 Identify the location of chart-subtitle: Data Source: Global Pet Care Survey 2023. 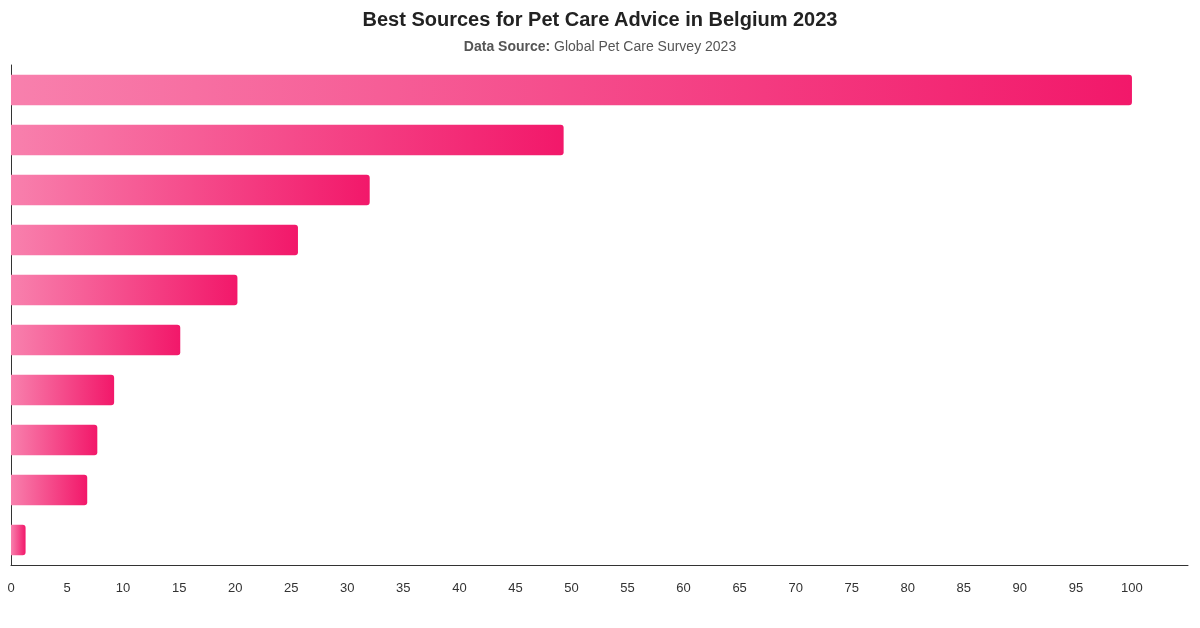
(600, 46).